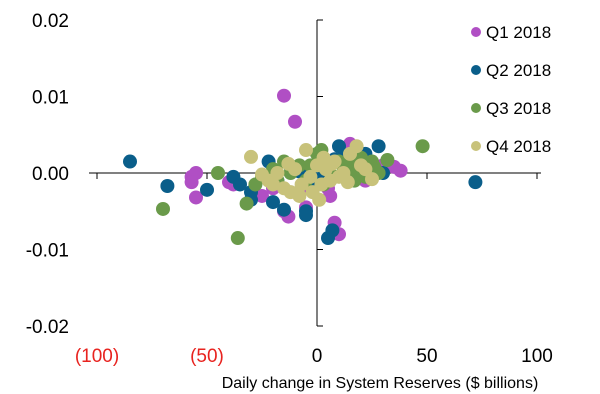 Image resolution: width=600 pixels, height=394 pixels. I want to click on x-tick-label: 0, so click(317, 356).